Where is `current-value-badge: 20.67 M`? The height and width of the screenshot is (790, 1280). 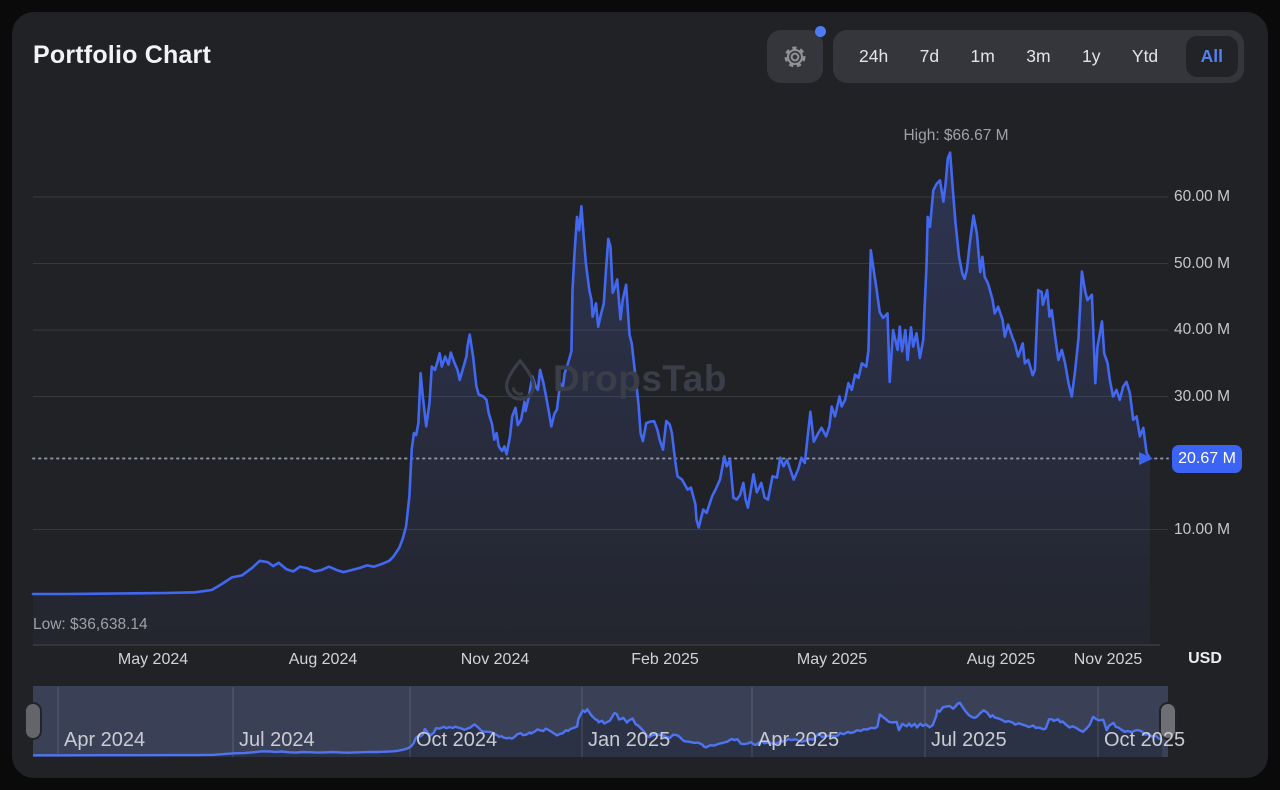
current-value-badge: 20.67 M is located at coordinates (1207, 459).